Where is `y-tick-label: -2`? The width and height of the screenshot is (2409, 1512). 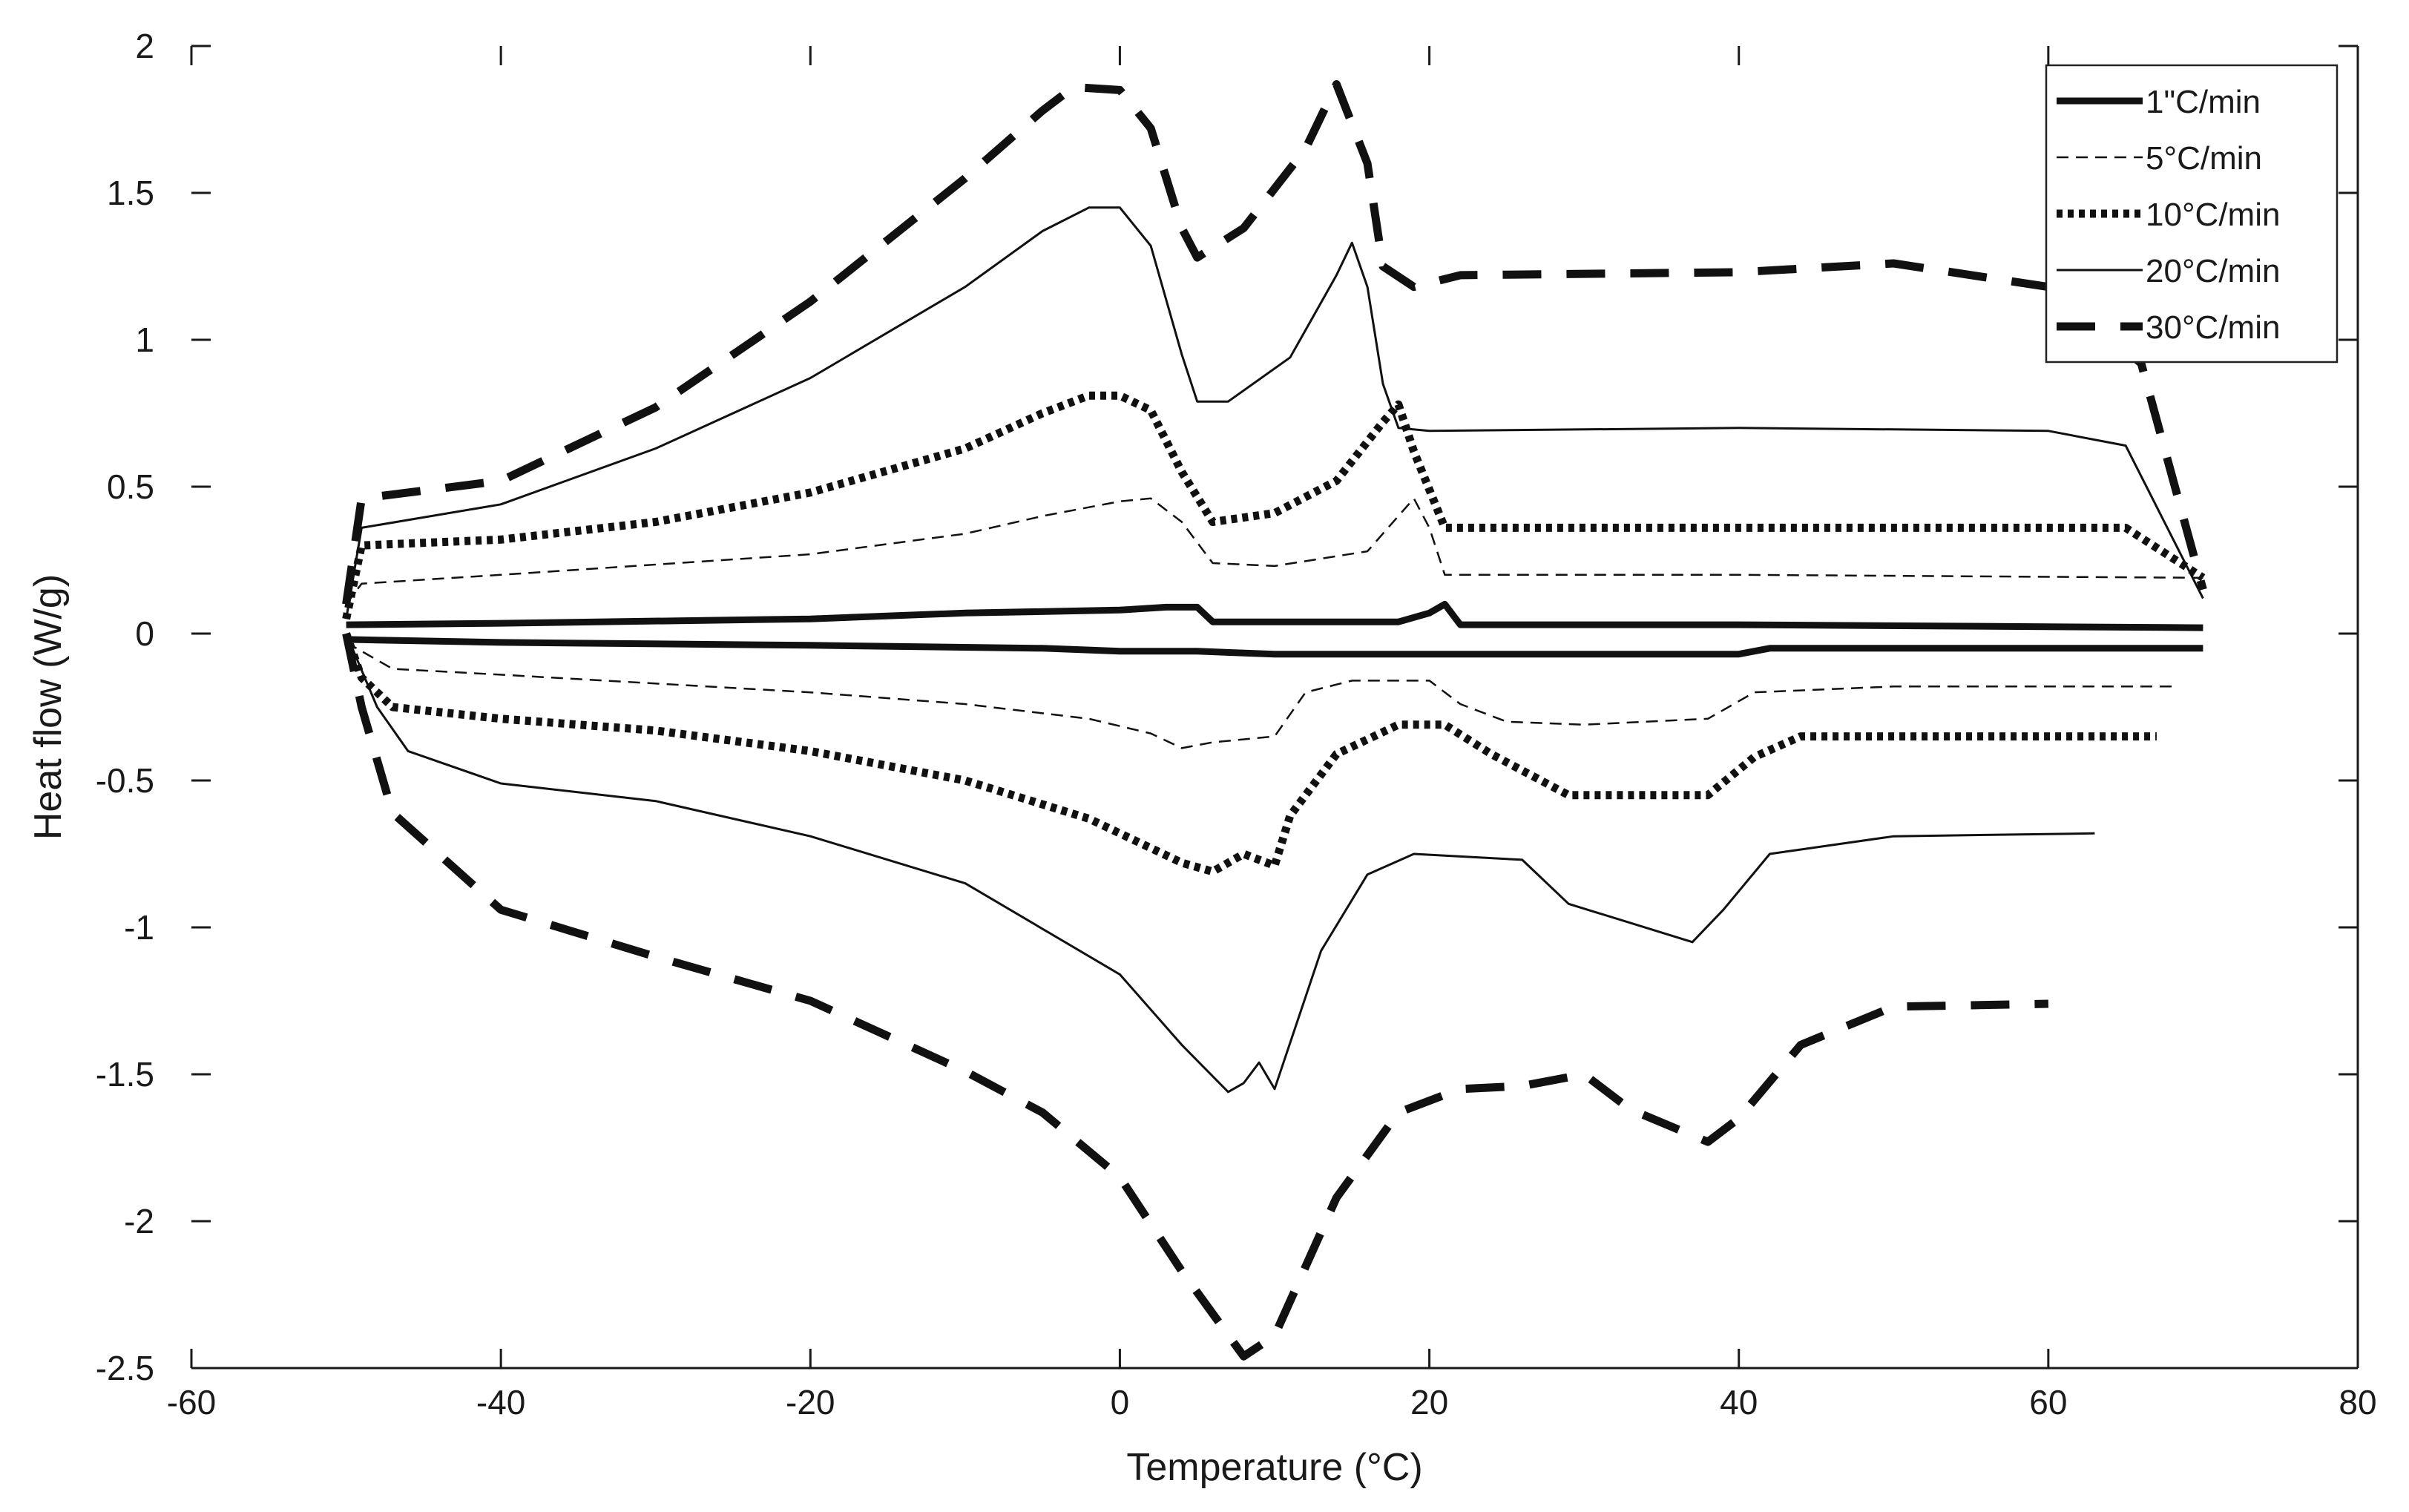 y-tick-label: -2 is located at coordinates (139, 1221).